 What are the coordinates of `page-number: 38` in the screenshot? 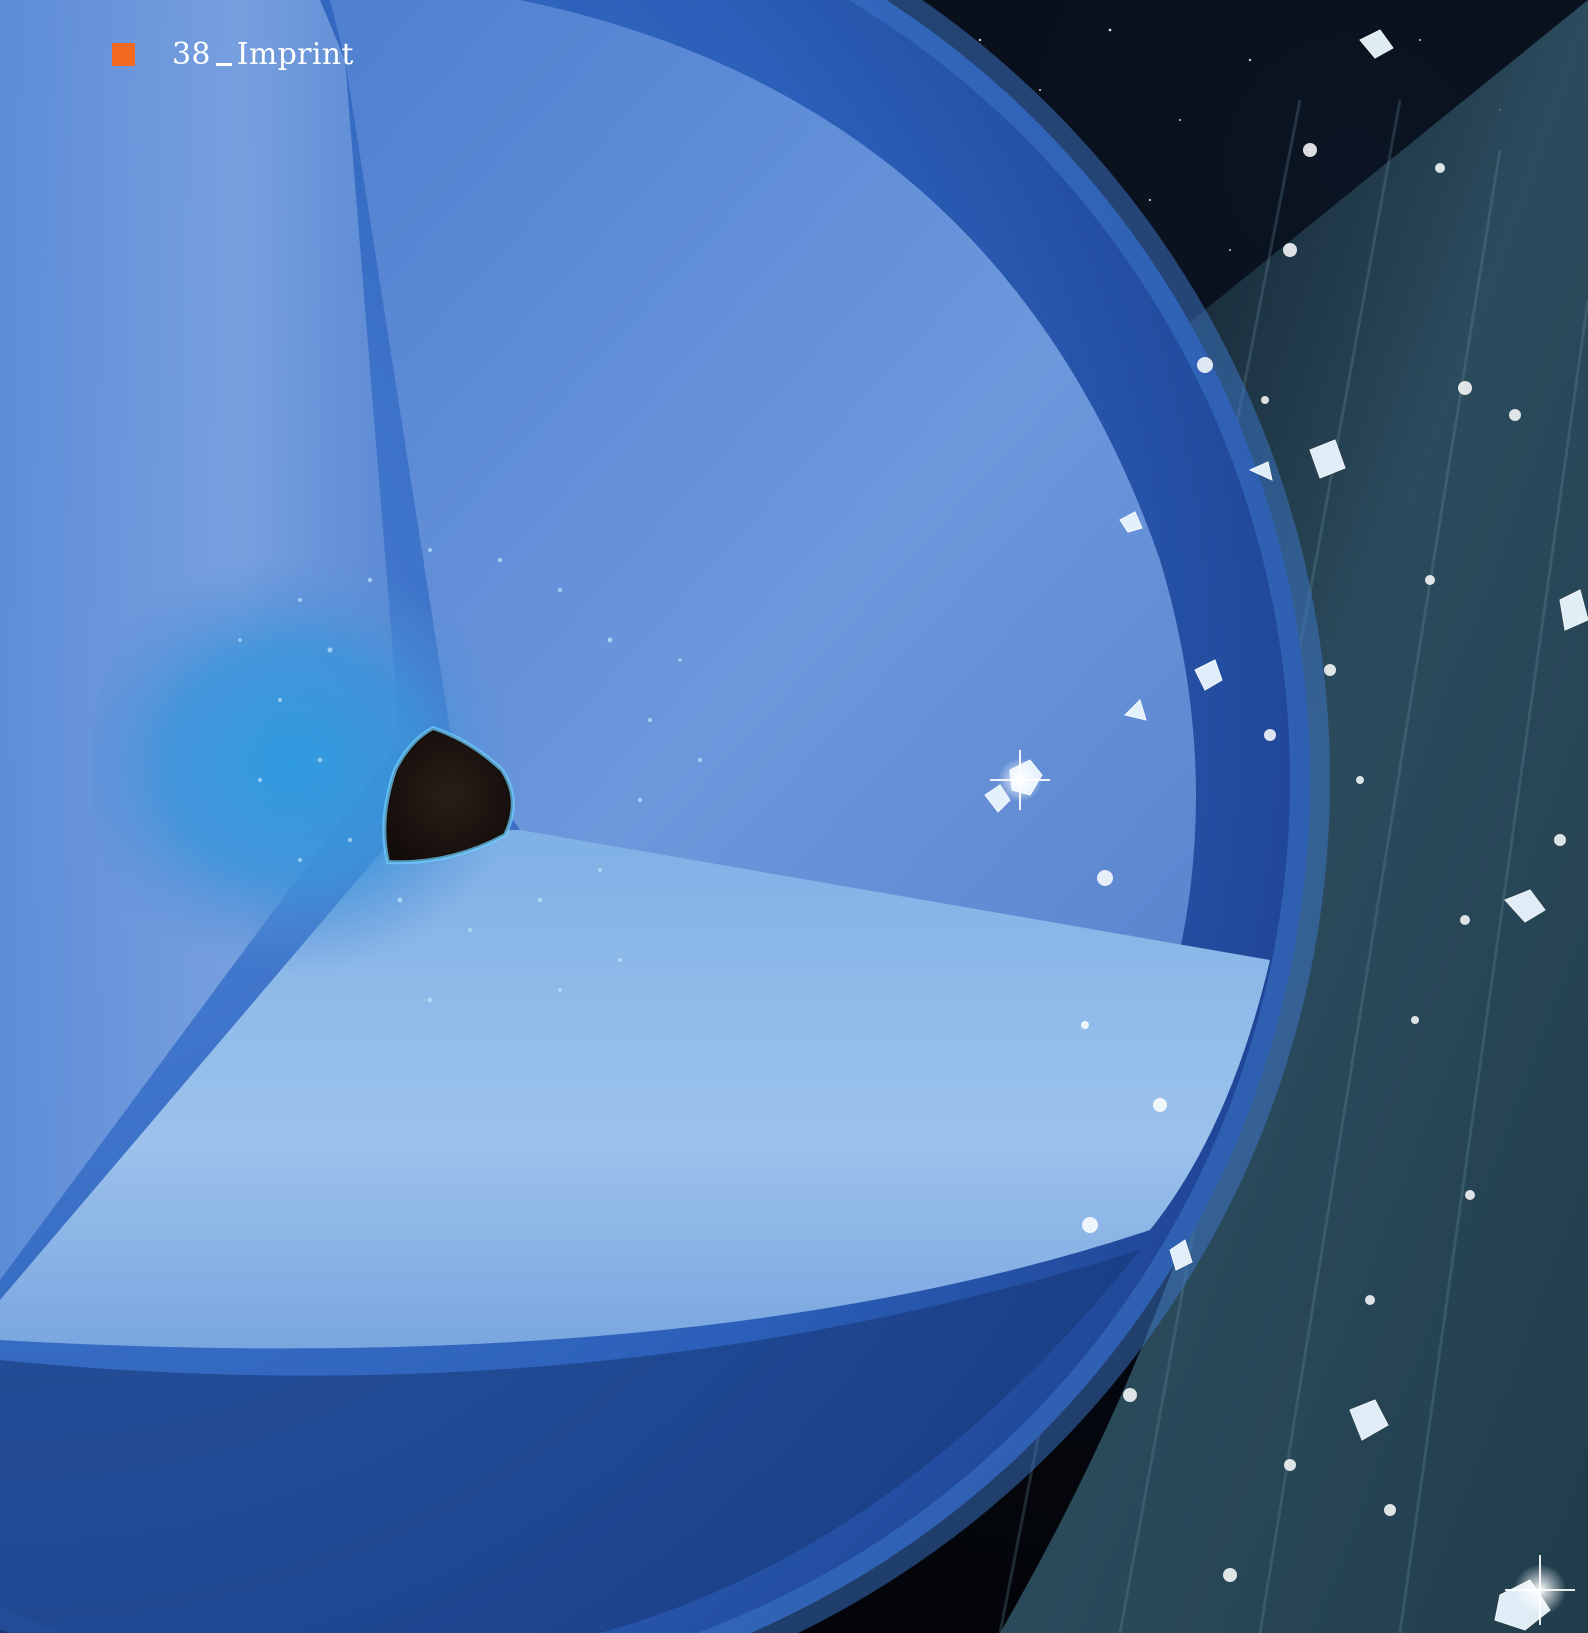 It's located at (191, 54).